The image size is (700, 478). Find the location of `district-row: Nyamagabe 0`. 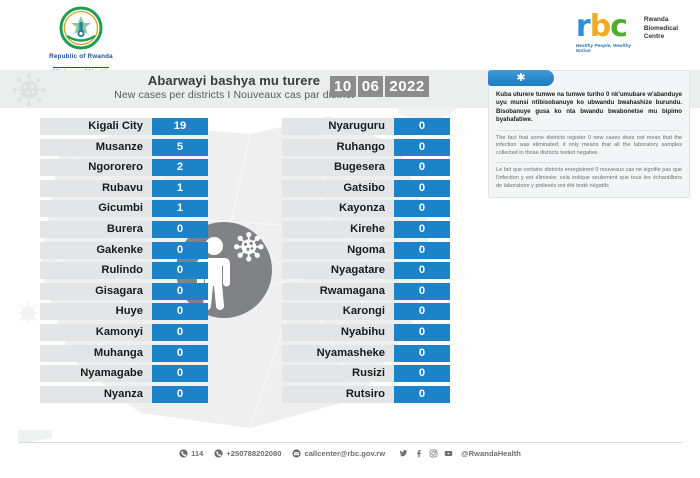

district-row: Nyamagabe 0 is located at coordinates (124, 374).